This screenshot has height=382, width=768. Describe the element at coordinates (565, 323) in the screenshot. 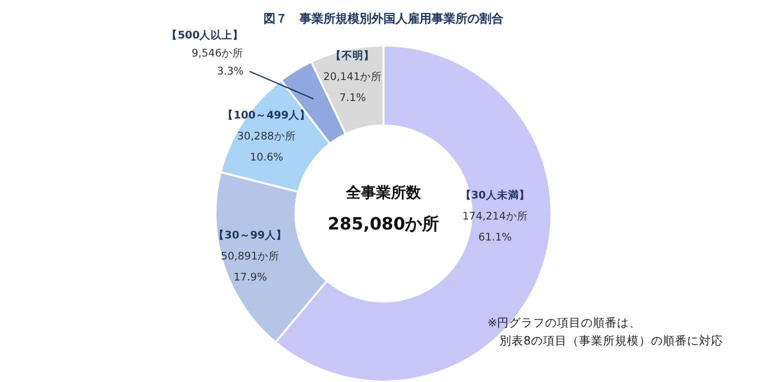

I see `text: ※円グラフの項目の順番は、` at that location.